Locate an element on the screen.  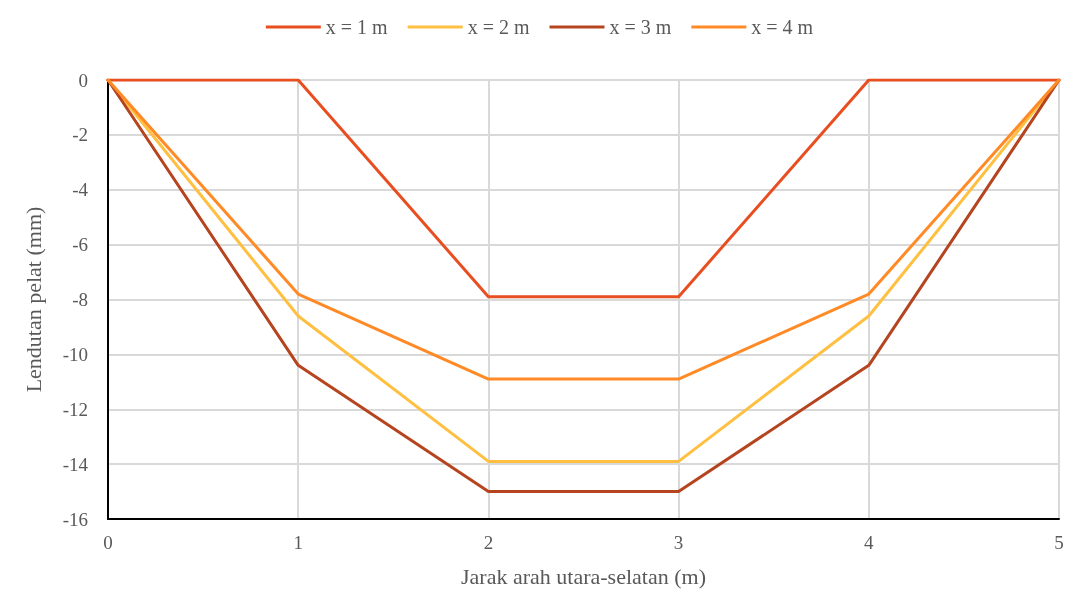
legend-label: x = 3 m is located at coordinates (640, 27).